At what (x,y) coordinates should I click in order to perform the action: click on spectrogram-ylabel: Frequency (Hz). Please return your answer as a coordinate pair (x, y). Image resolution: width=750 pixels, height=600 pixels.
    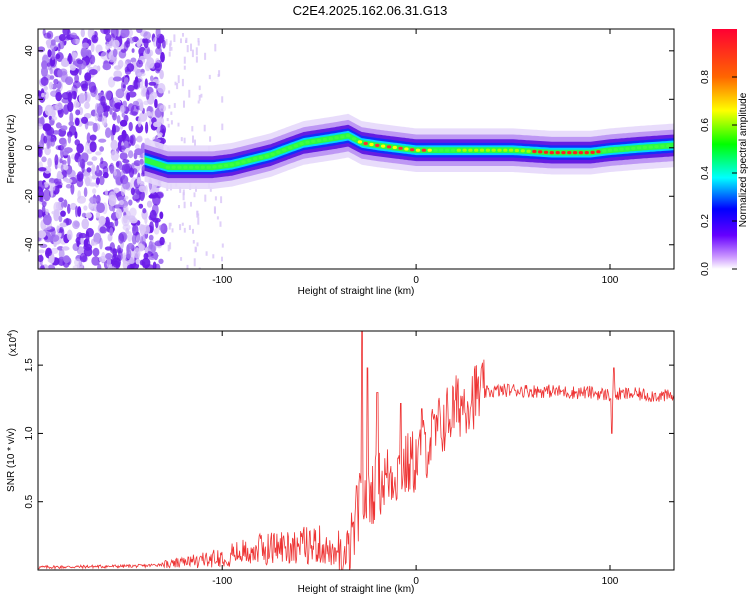
    Looking at the image, I should click on (11, 149).